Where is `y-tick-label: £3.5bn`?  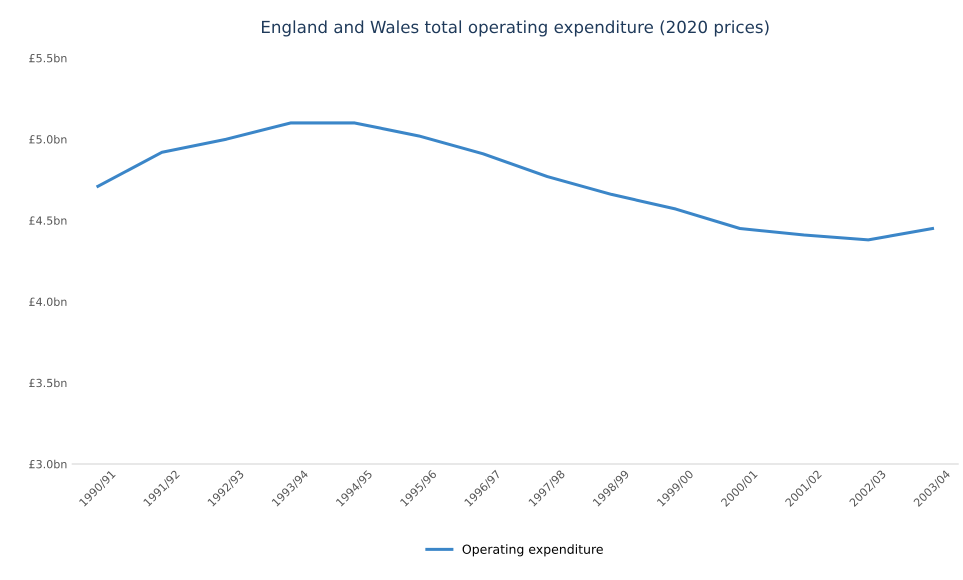 y-tick-label: £3.5bn is located at coordinates (47, 383).